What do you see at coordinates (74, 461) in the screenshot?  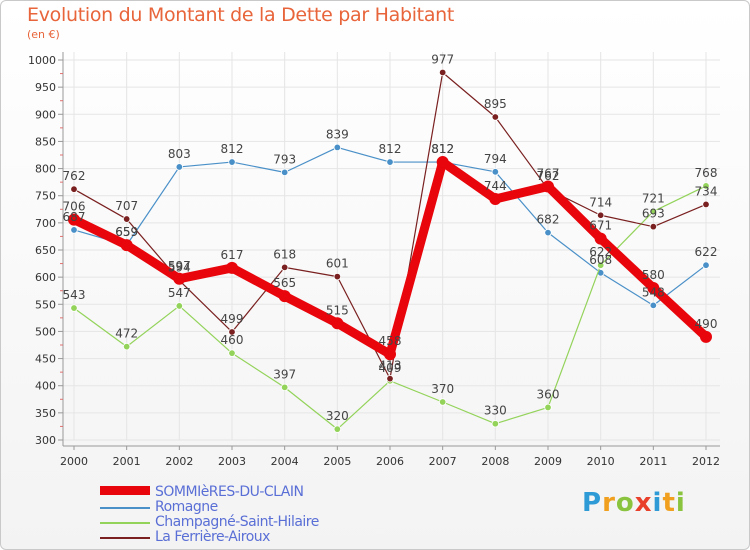 I see `x-tick-label: 2000` at bounding box center [74, 461].